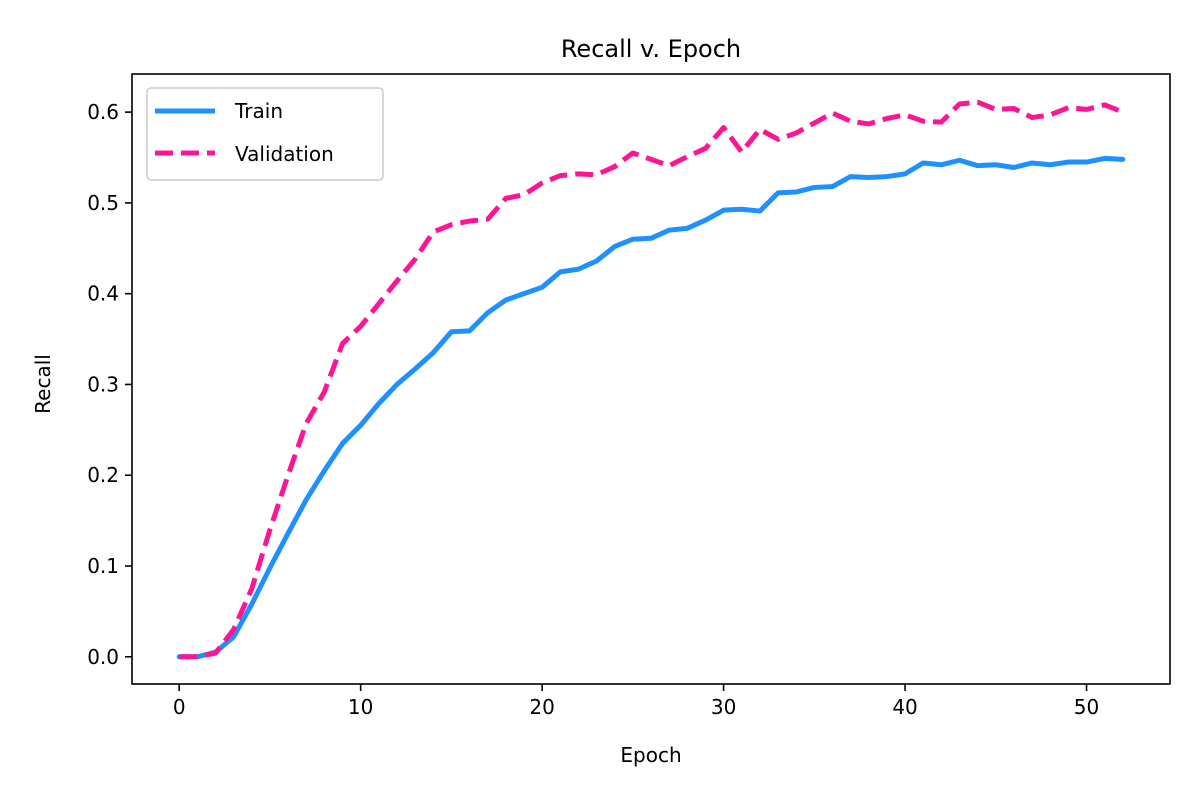 The width and height of the screenshot is (1200, 800). I want to click on y-tick-label: 0.1, so click(103, 566).